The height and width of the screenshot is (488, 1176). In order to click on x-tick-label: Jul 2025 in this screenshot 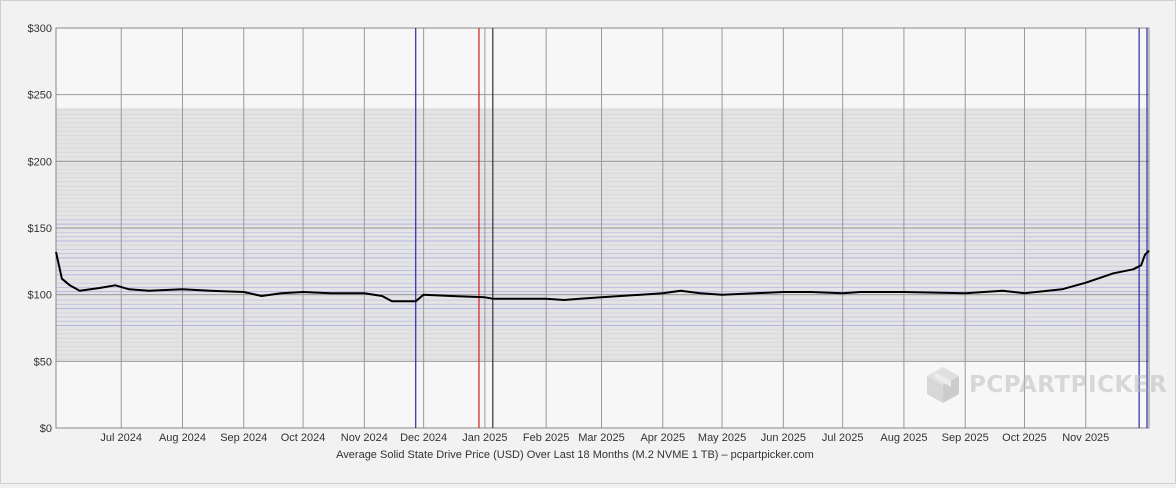, I will do `click(843, 438)`.